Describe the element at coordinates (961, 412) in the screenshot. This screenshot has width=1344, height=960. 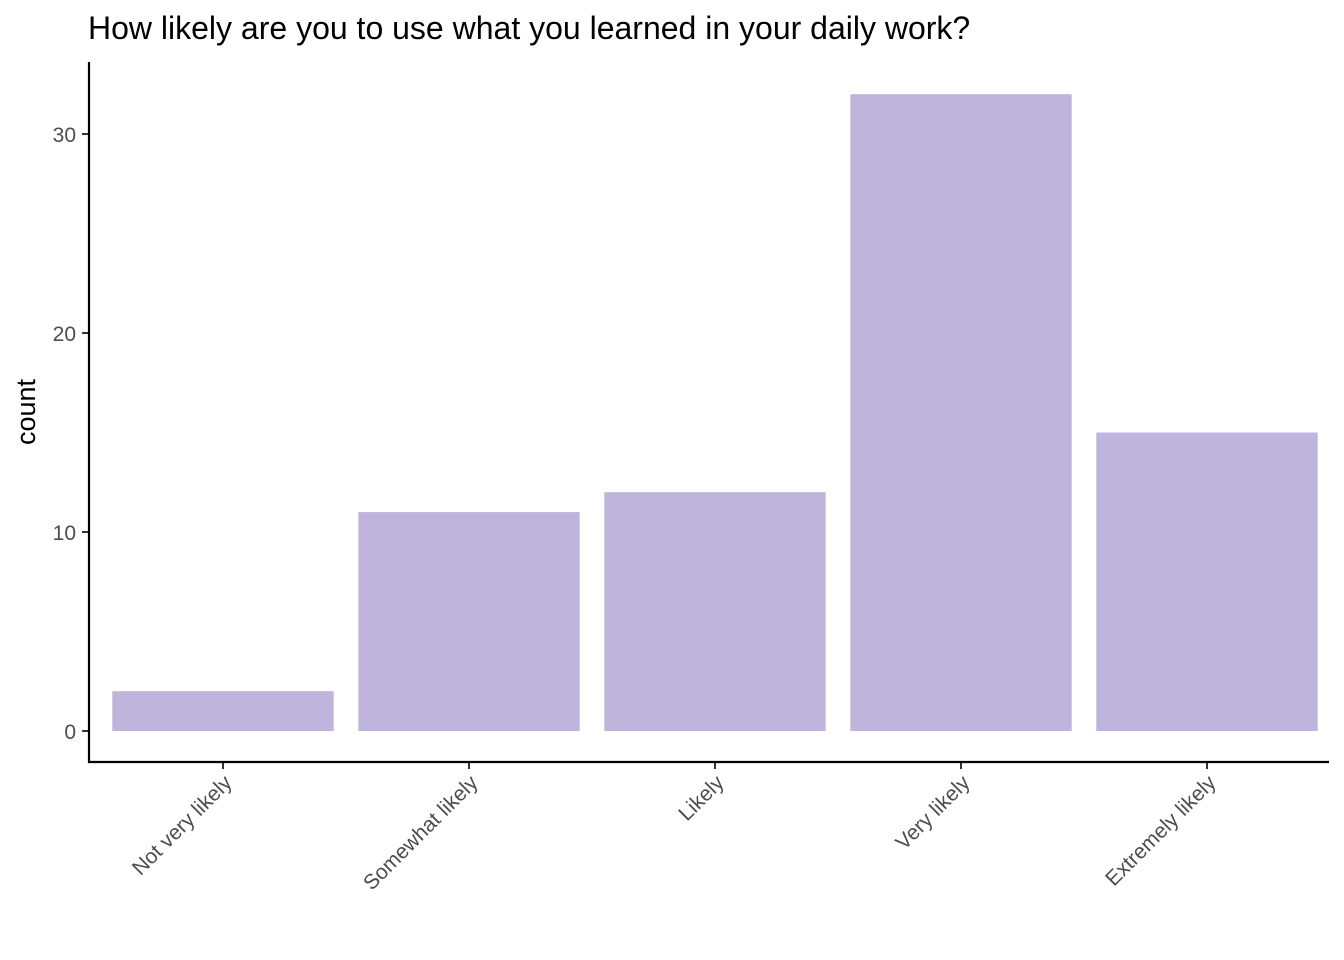
I see `bar-very-likely` at that location.